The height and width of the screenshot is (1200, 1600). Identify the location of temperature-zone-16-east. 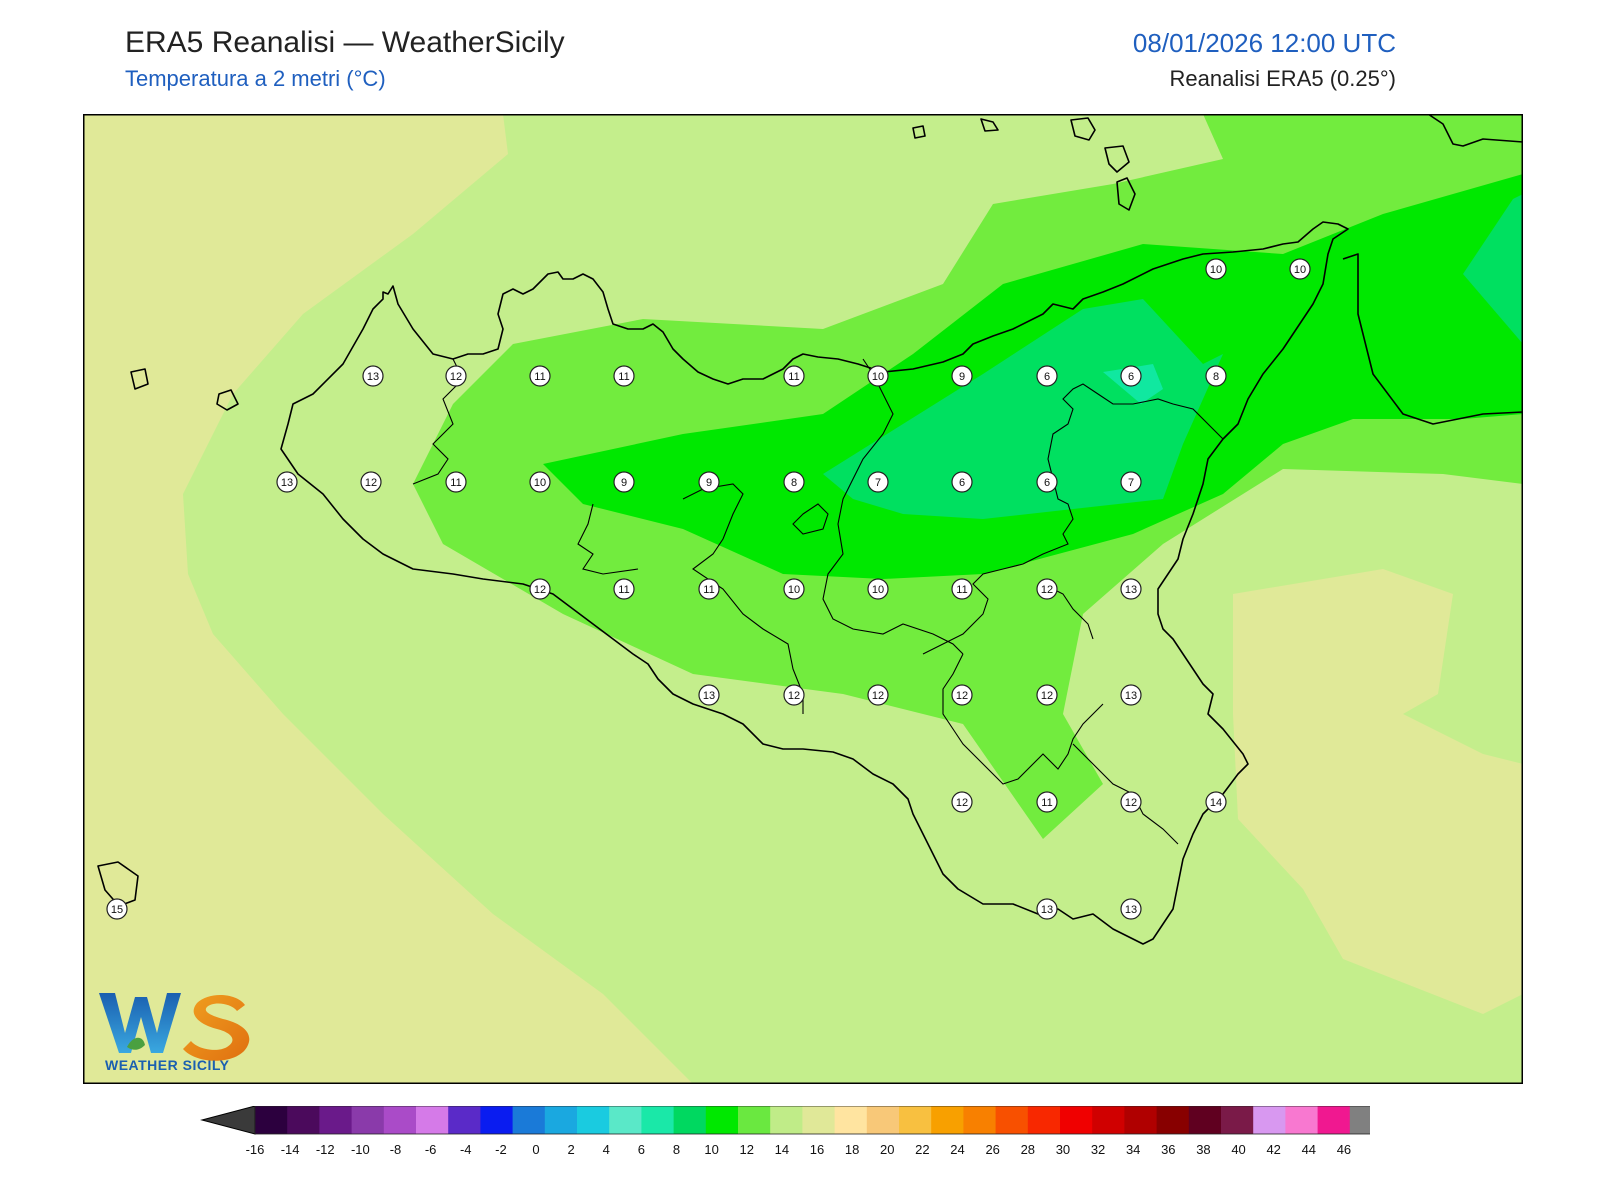
(1378, 791).